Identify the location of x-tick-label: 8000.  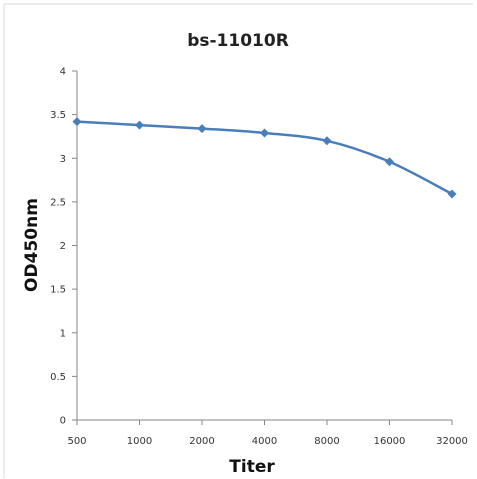
(326, 441).